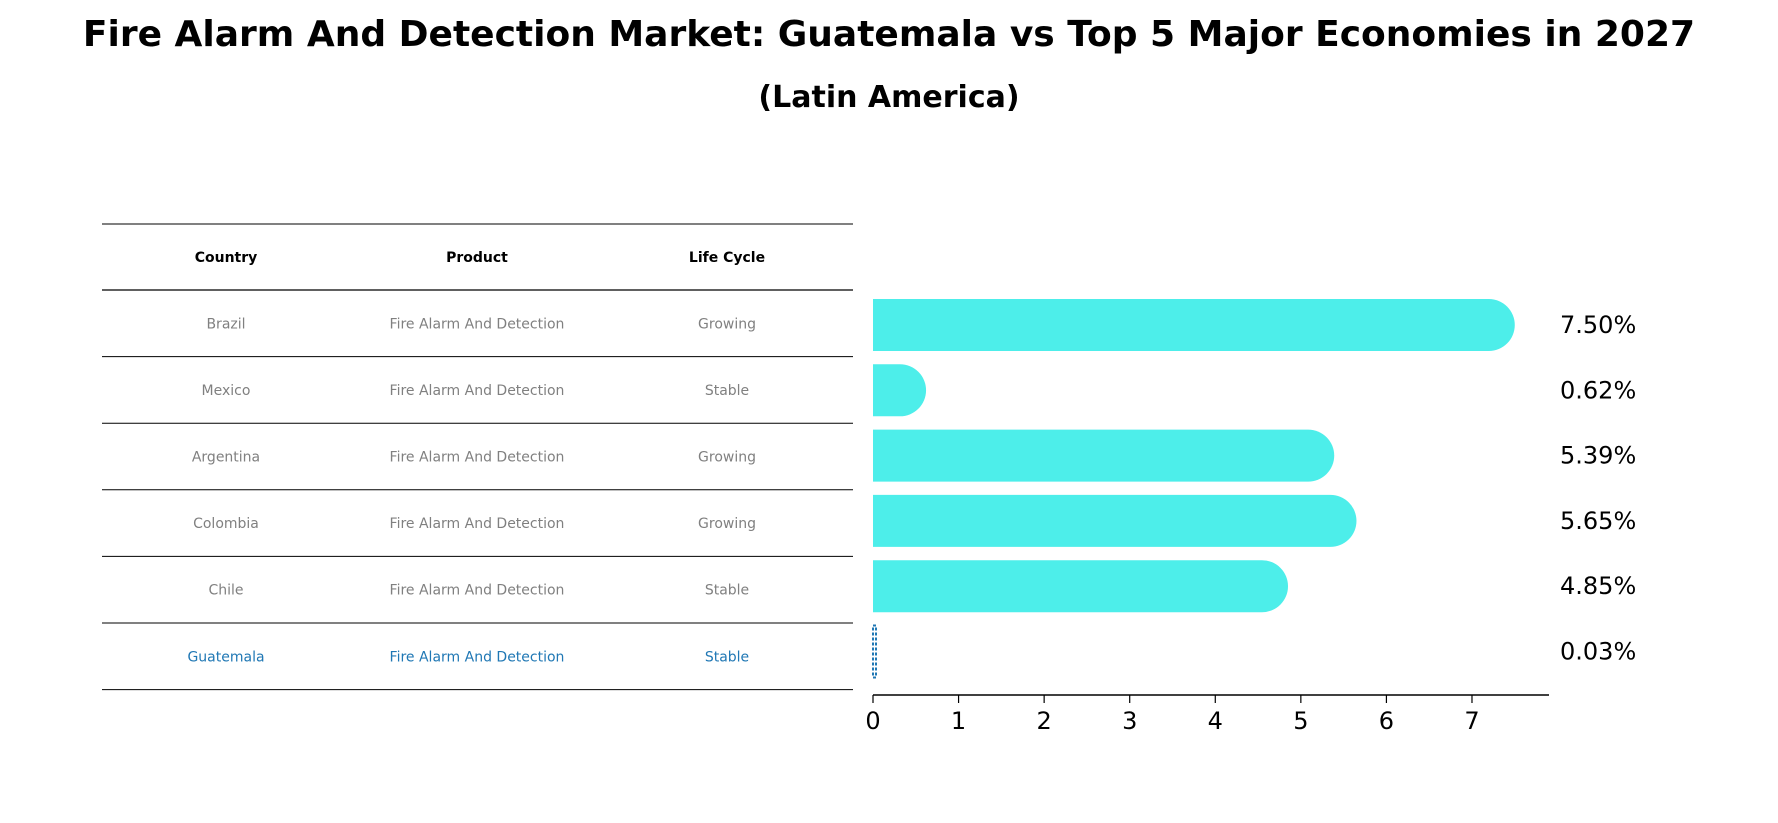  Describe the element at coordinates (1043, 721) in the screenshot. I see `x-tick-label: 2` at that location.